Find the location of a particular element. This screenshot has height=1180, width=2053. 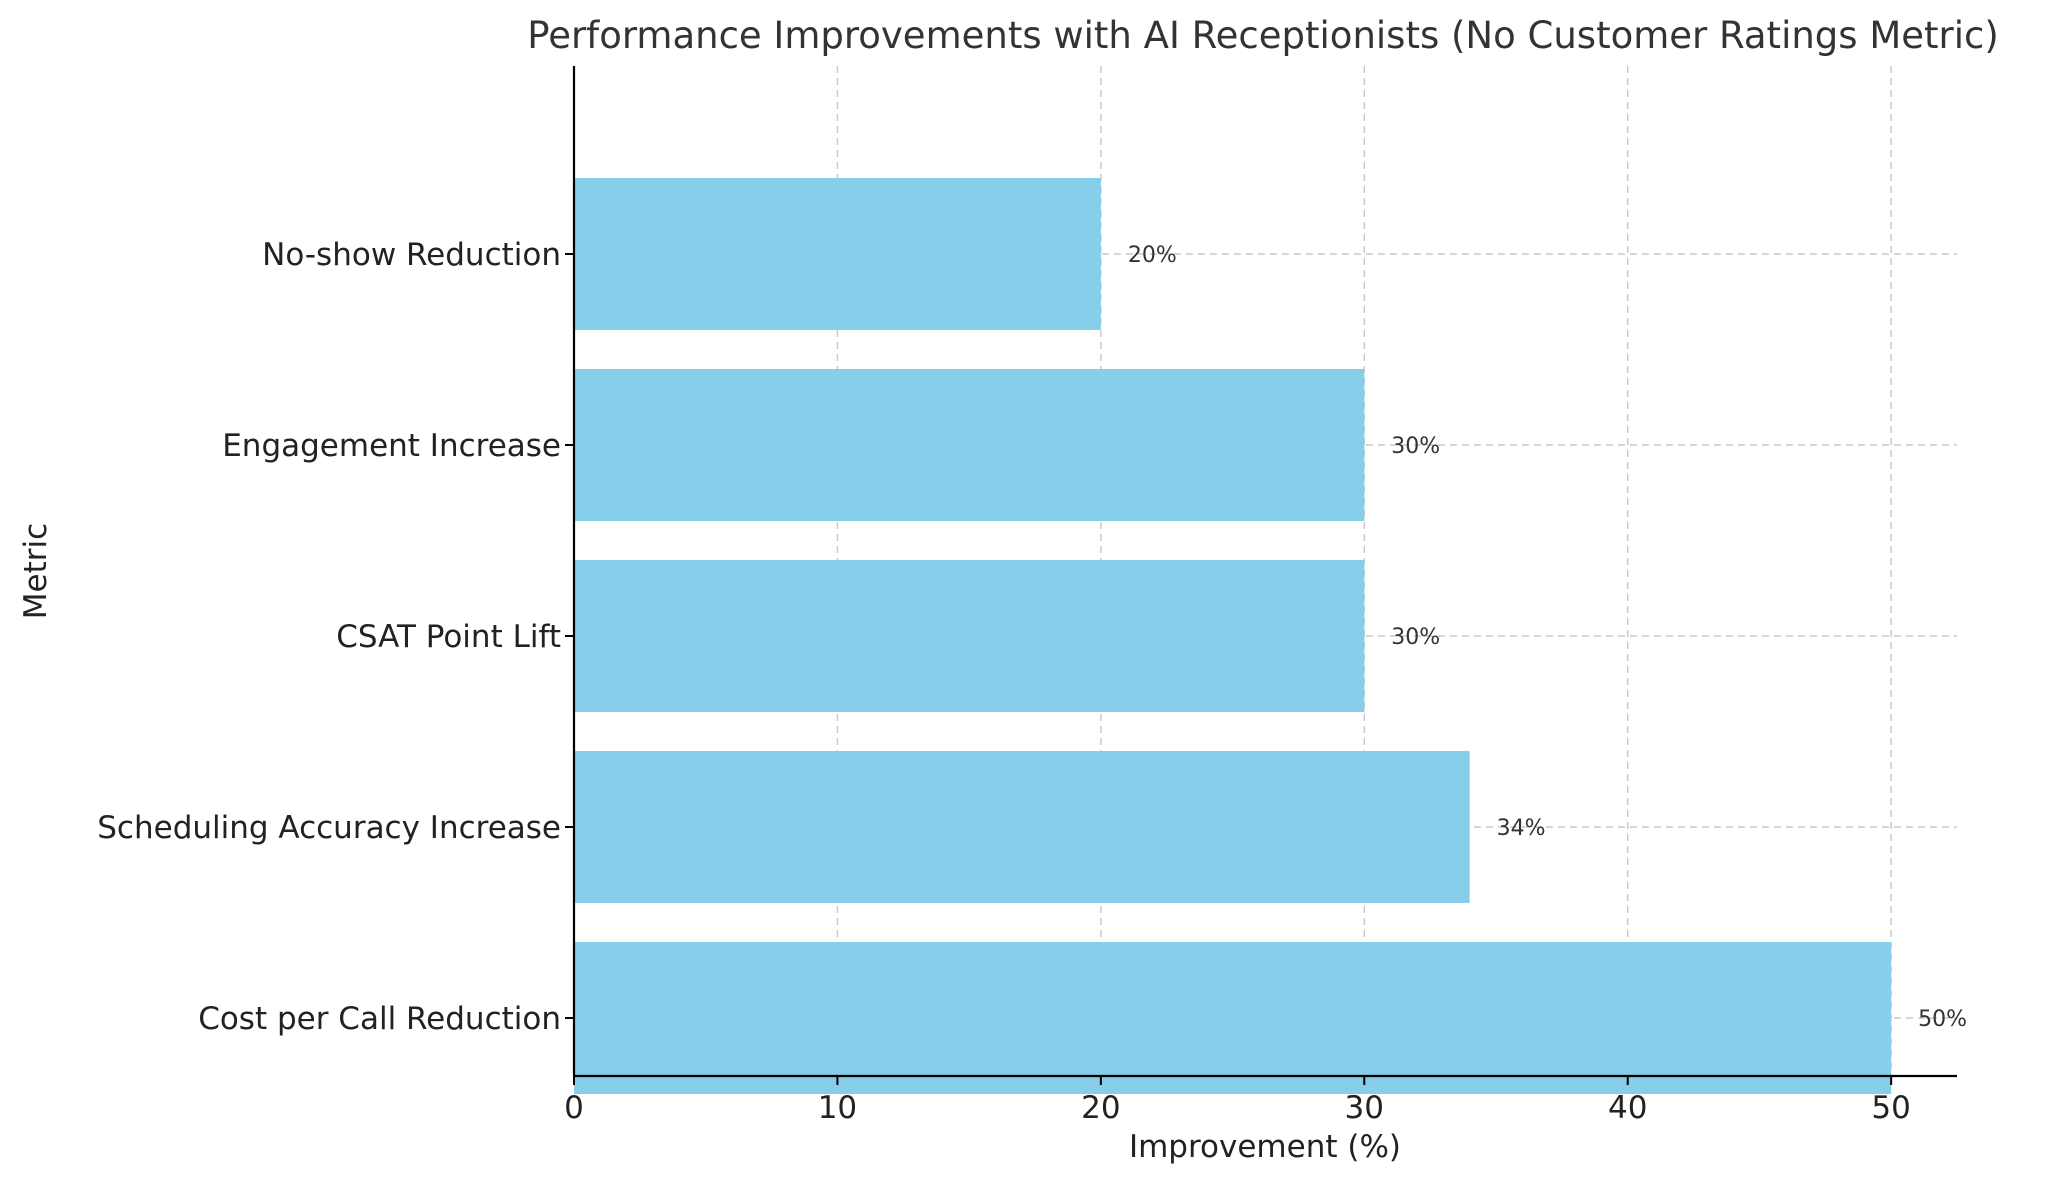

y-tick-label: Cost per Call Reduction is located at coordinates (379, 1019).